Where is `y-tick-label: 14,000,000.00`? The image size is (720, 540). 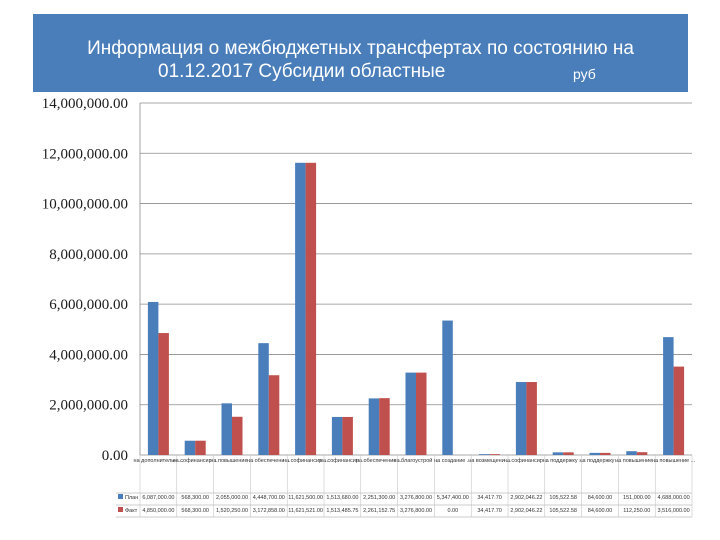 y-tick-label: 14,000,000.00 is located at coordinates (85, 104).